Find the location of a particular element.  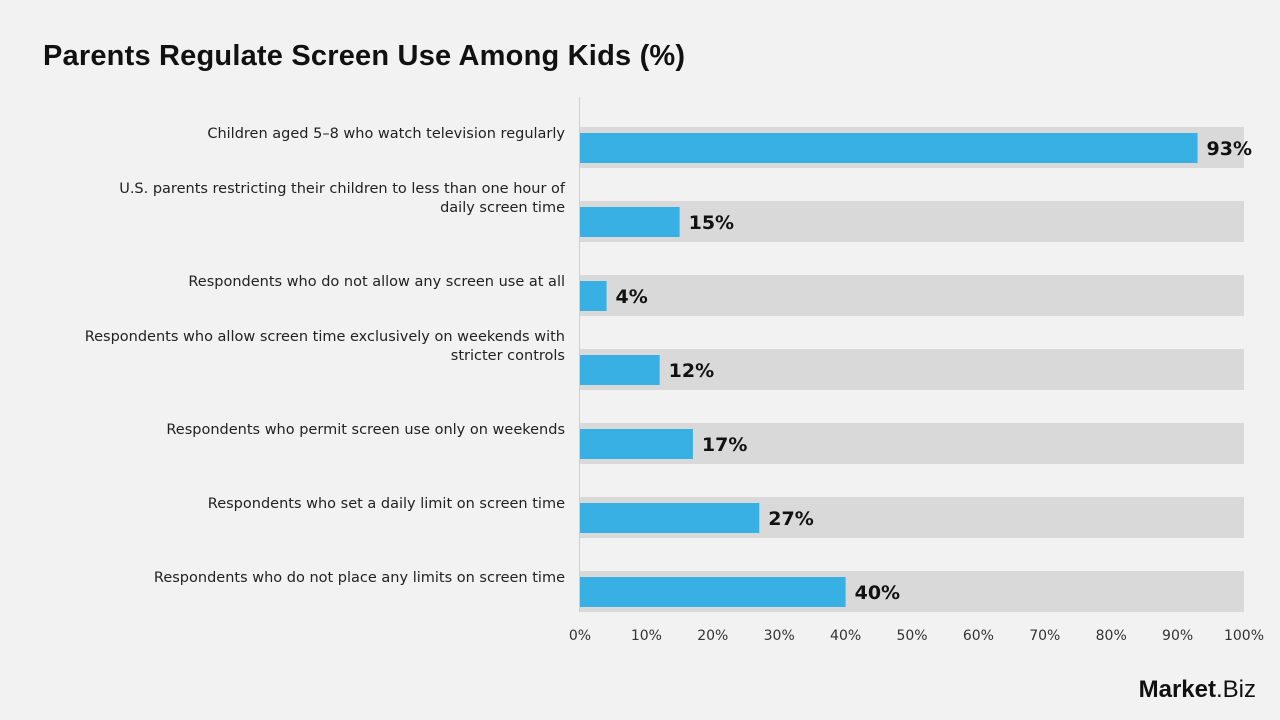

x-tick-label: 40% is located at coordinates (845, 636).